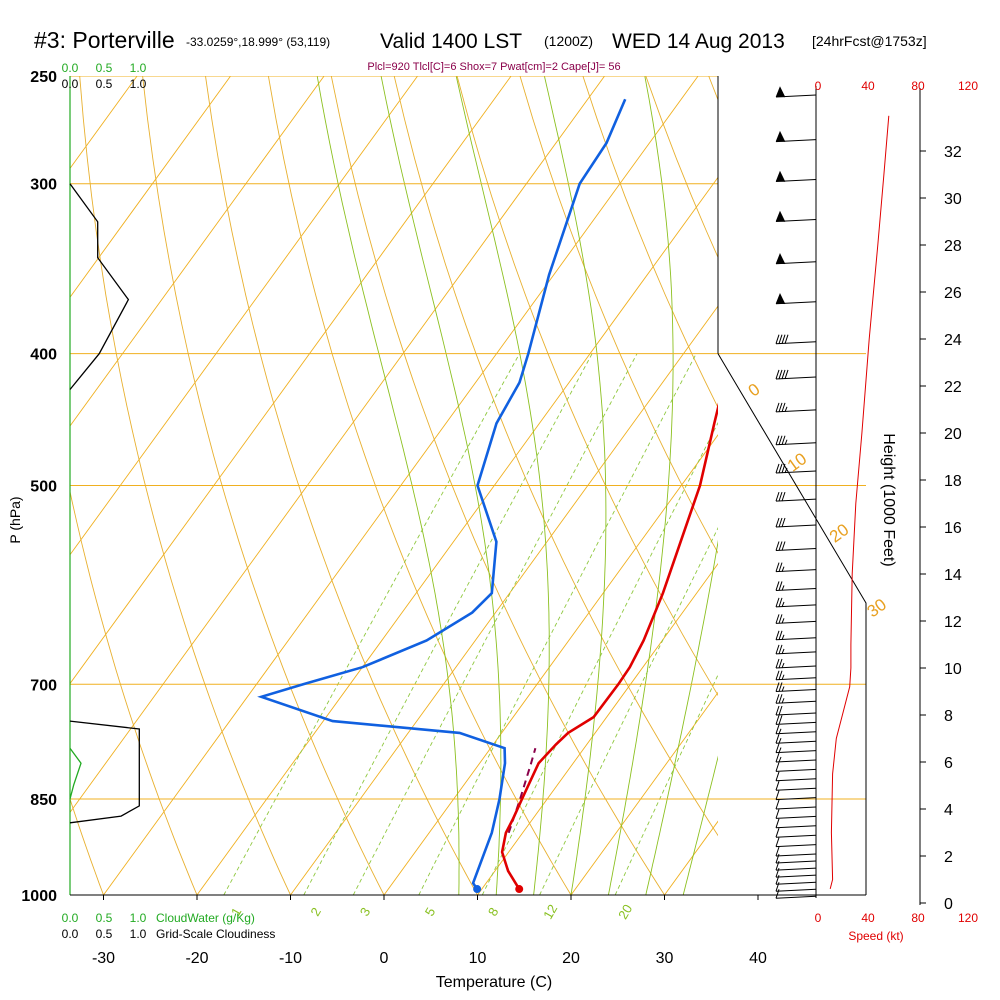 The height and width of the screenshot is (1000, 1000). What do you see at coordinates (953, 669) in the screenshot?
I see `height-tick-label: 10` at bounding box center [953, 669].